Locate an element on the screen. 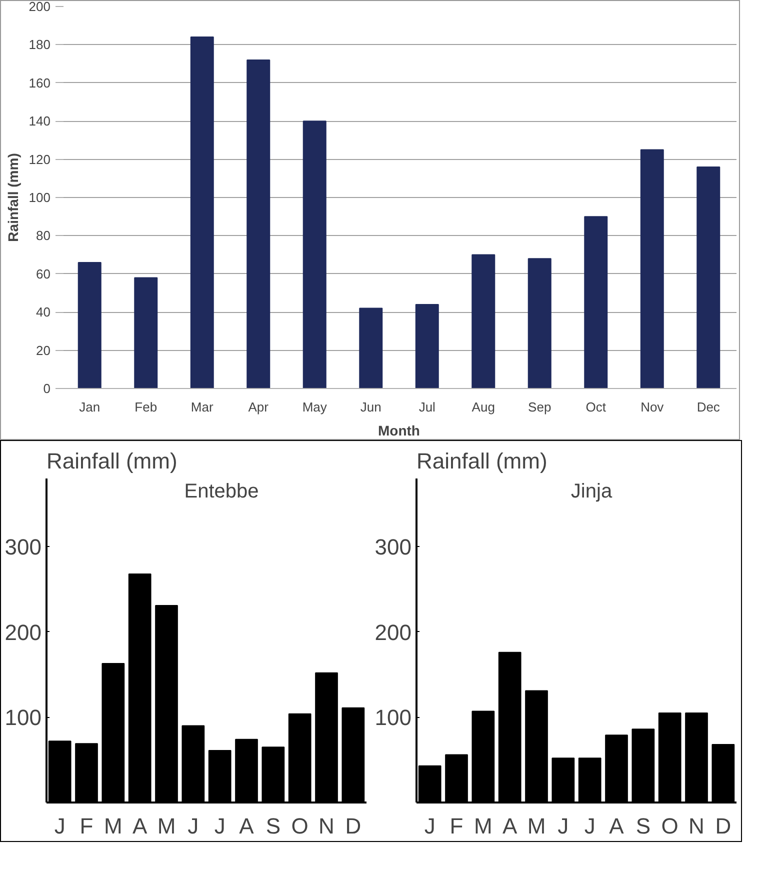 The height and width of the screenshot is (870, 762). x-tick-label: Jul is located at coordinates (427, 407).